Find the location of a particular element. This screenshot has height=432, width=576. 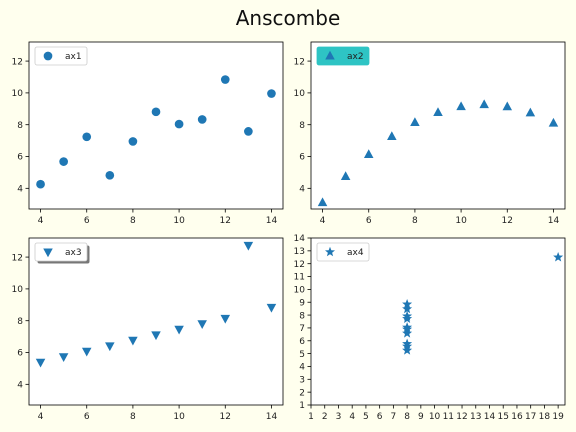

legend: ax4 is located at coordinates (343, 252).